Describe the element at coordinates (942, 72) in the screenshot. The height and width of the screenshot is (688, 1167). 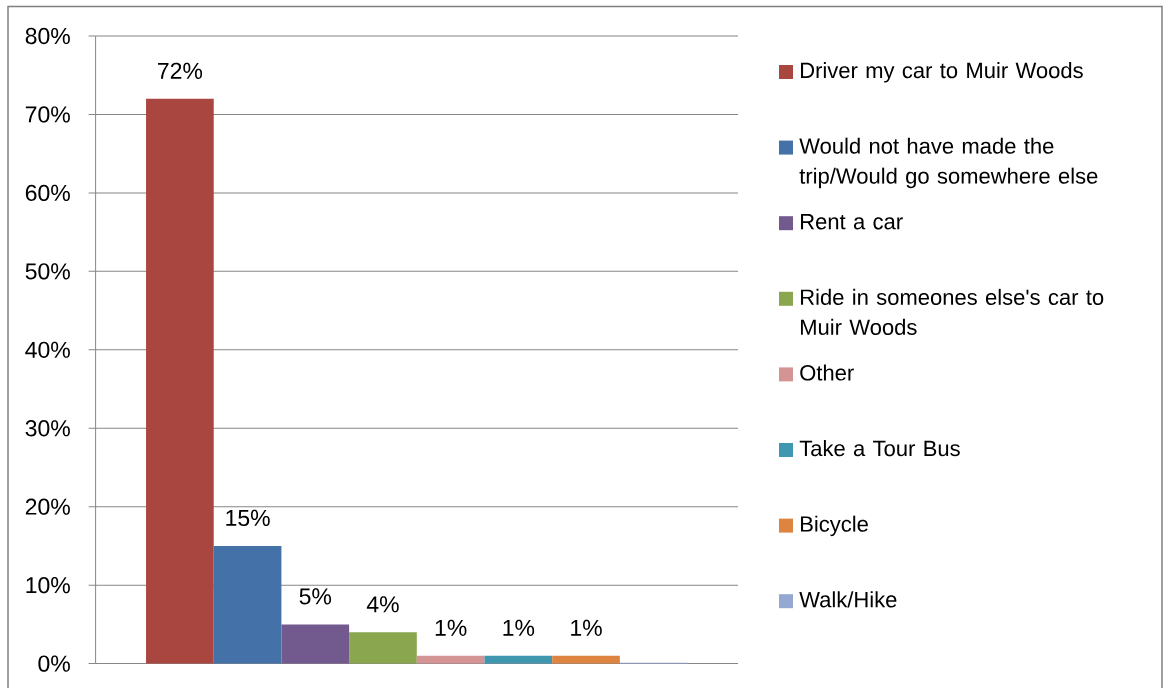
I see `legend-label: Driver my car to Muir Woods` at that location.